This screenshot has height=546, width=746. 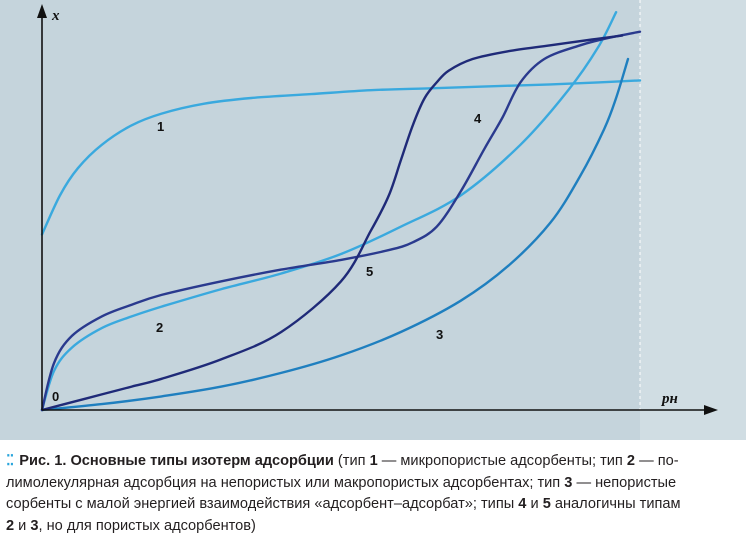 What do you see at coordinates (693, 220) in the screenshot?
I see `saturation-band` at bounding box center [693, 220].